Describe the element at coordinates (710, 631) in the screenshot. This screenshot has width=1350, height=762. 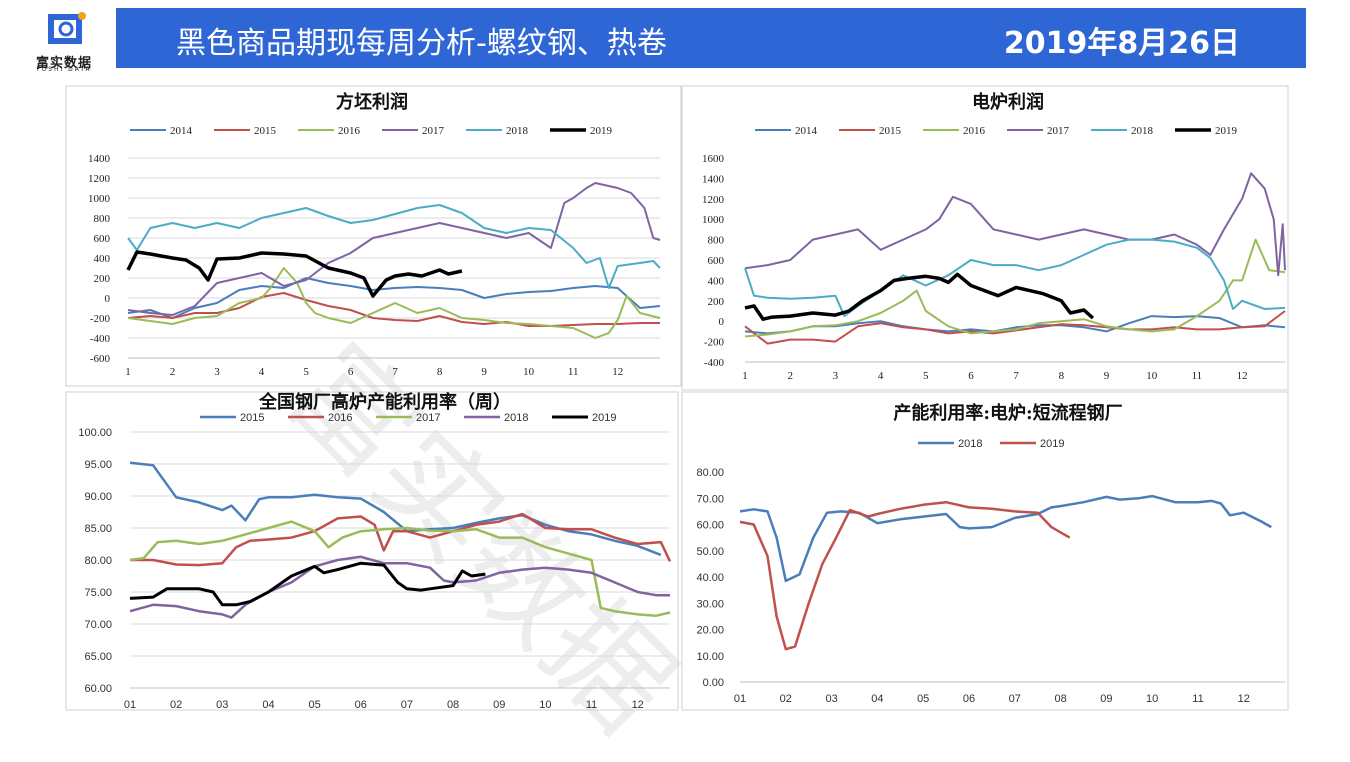
I see `y-tick-label: 20.00` at that location.